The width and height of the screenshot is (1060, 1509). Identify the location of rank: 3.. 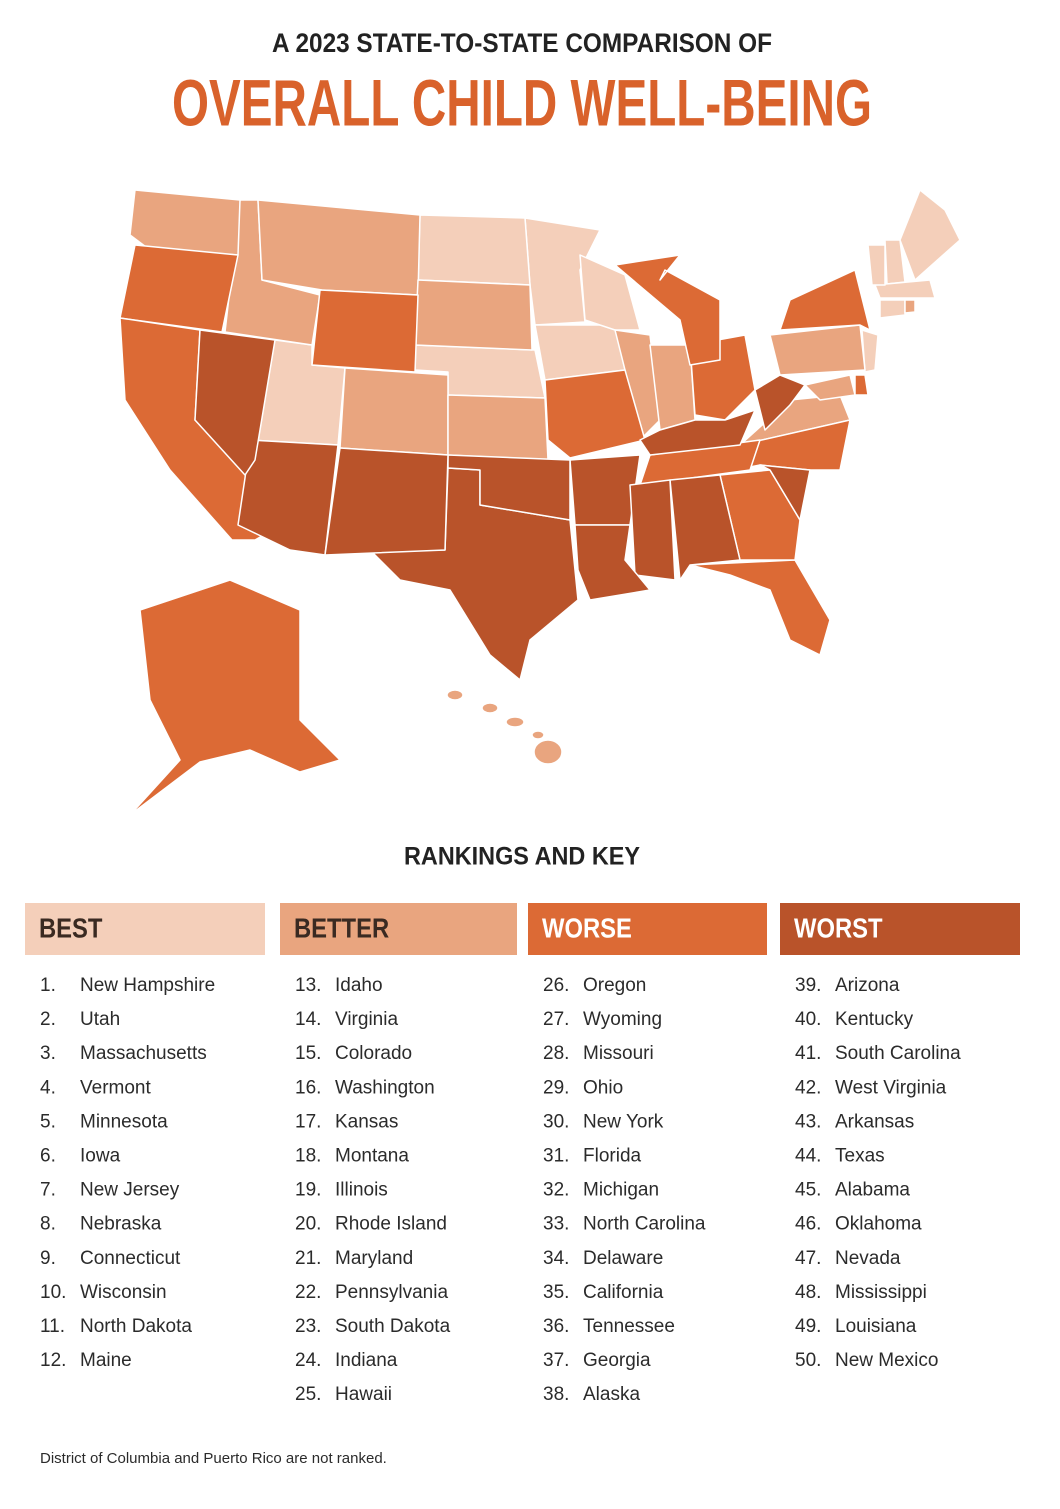
(48, 1053).